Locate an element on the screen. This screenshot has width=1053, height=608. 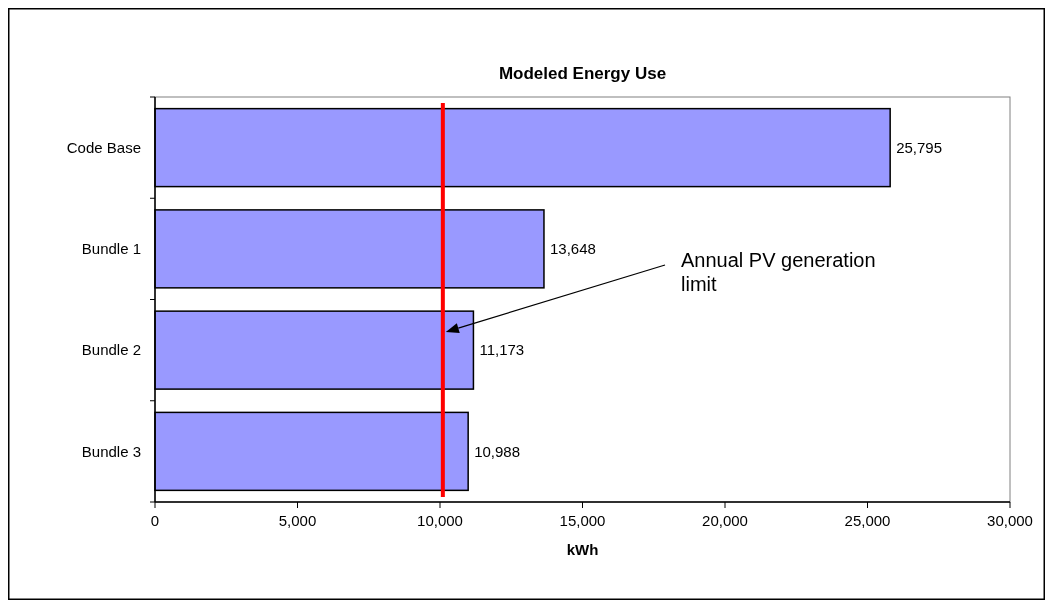
x-tick-label: 5,000 is located at coordinates (297, 520).